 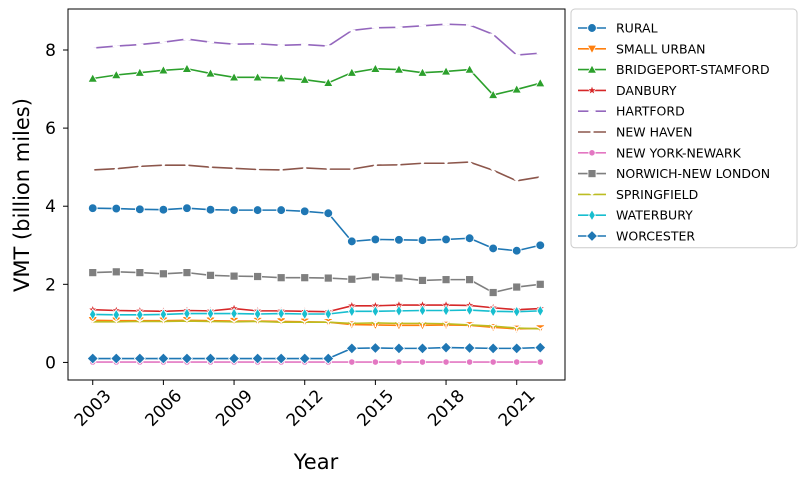 I want to click on series-bridgeport-stamford, so click(x=316, y=81).